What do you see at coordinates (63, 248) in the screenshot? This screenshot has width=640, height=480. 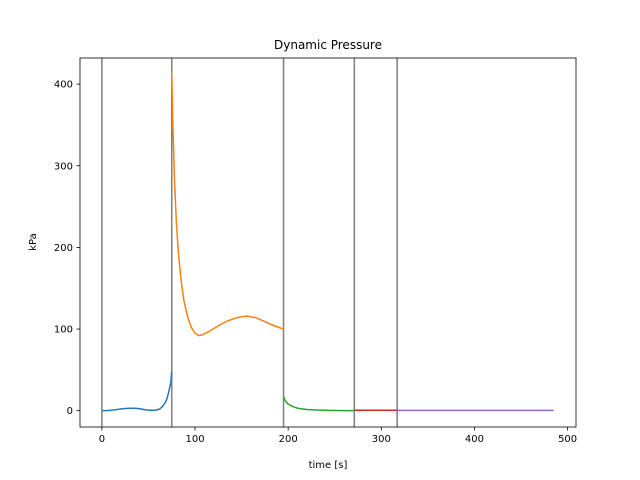 I see `y-tick-label-200: 200` at bounding box center [63, 248].